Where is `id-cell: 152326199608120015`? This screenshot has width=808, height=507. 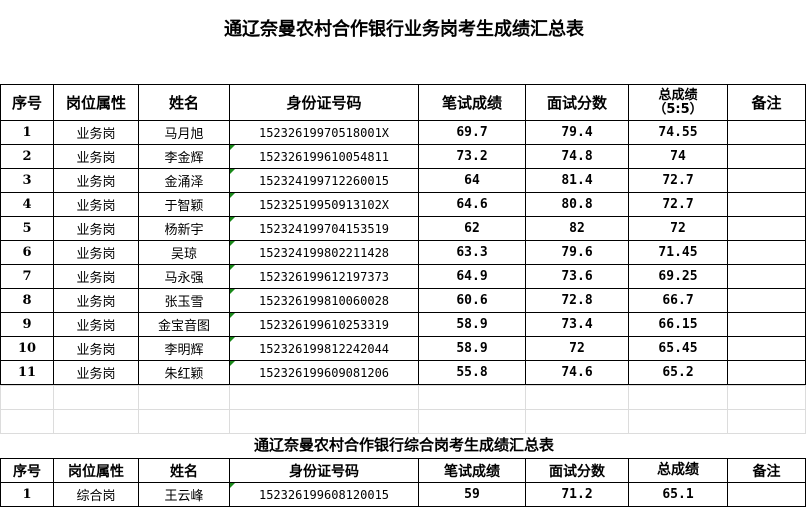
id-cell: 152326199608120015 is located at coordinates (324, 494).